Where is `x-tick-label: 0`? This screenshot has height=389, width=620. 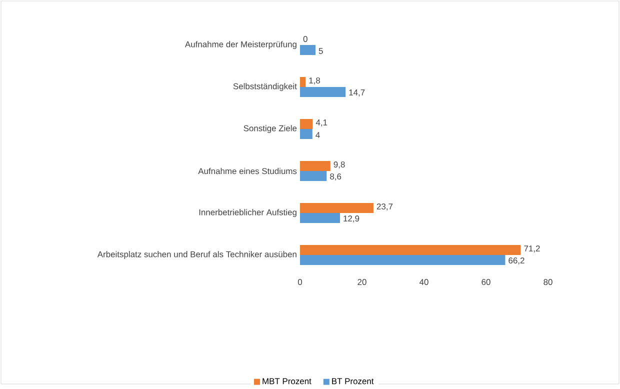 x-tick-label: 0 is located at coordinates (300, 281).